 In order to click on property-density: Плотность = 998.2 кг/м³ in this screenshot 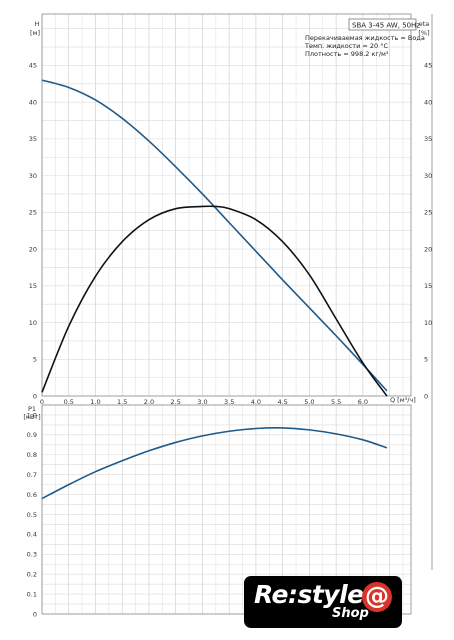, I will do `click(347, 54)`.